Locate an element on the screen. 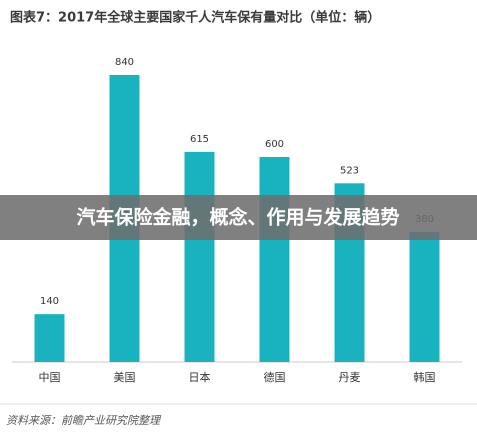  value-label: 840 is located at coordinates (124, 62).